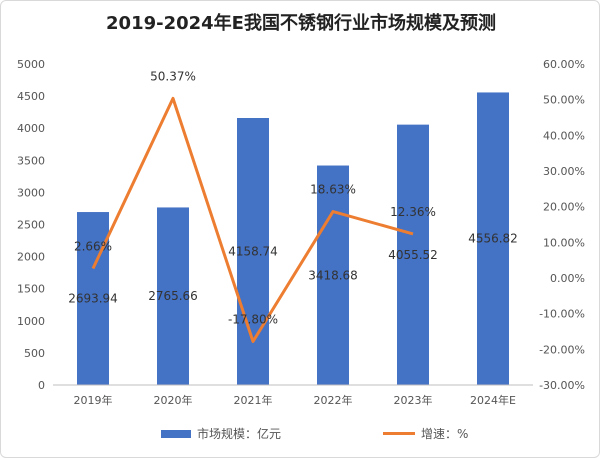 The image size is (600, 458). Describe the element at coordinates (93, 400) in the screenshot. I see `x-tick: 2019年` at that location.